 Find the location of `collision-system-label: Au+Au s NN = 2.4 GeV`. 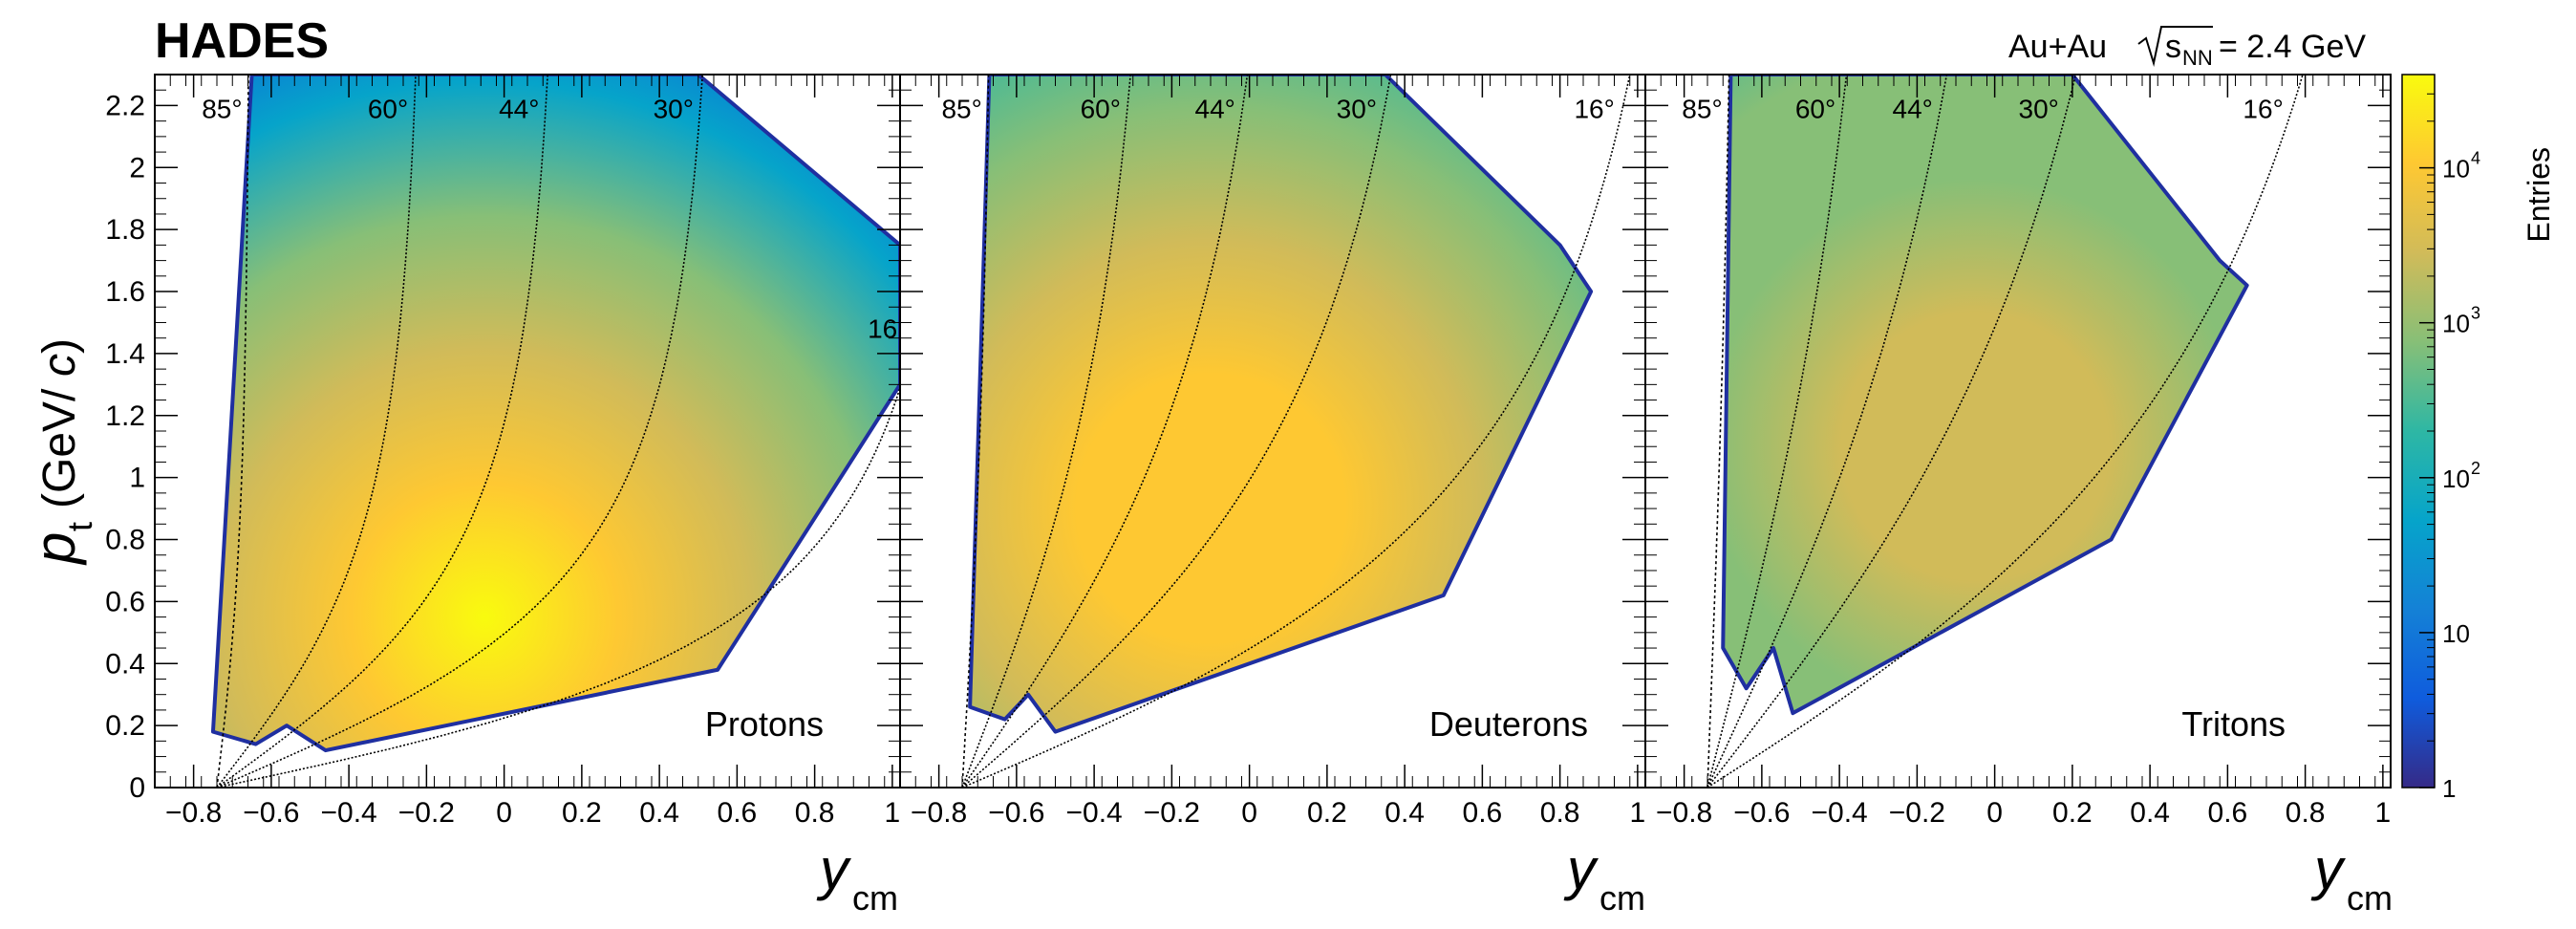

collision-system-label: Au+Au s NN = 2.4 GeV is located at coordinates (2187, 48).